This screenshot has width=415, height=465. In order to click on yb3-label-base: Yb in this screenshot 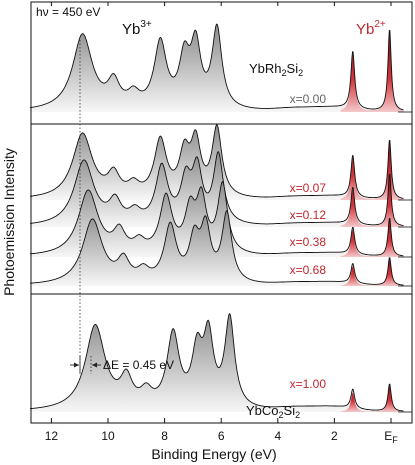, I will do `click(131, 29)`.